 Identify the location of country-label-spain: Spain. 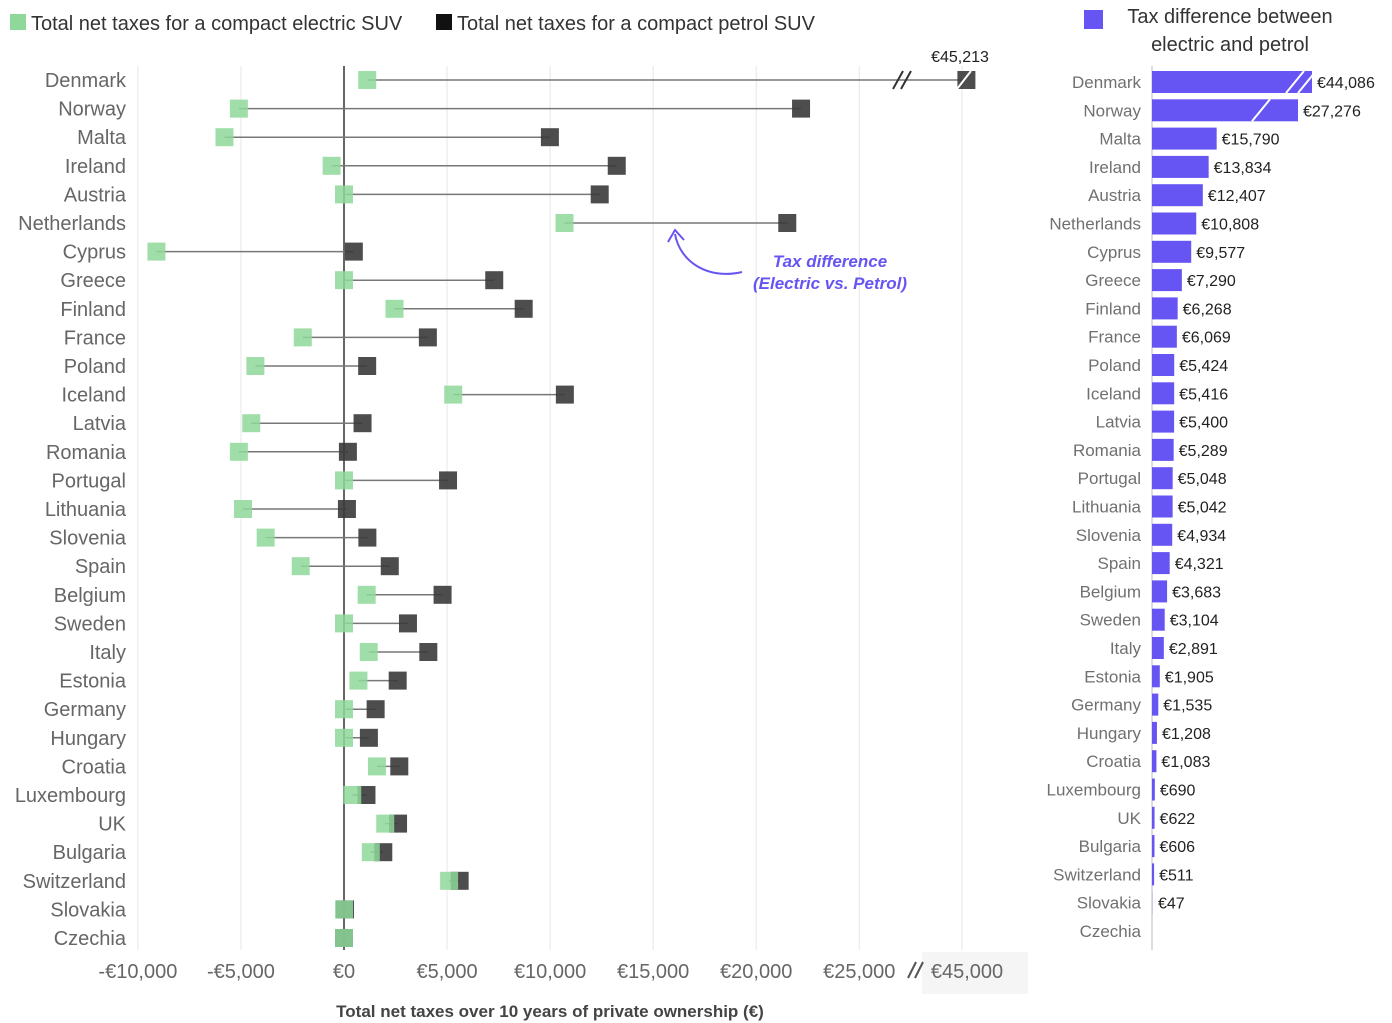
(100, 567).